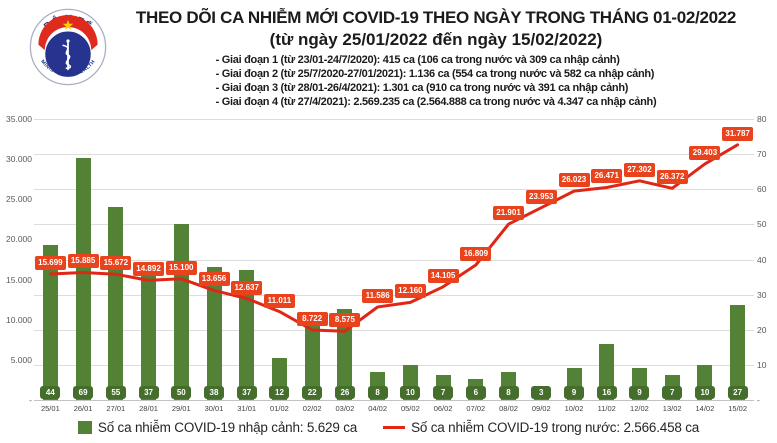  I want to click on x-axis-label: 15/02, so click(738, 408).